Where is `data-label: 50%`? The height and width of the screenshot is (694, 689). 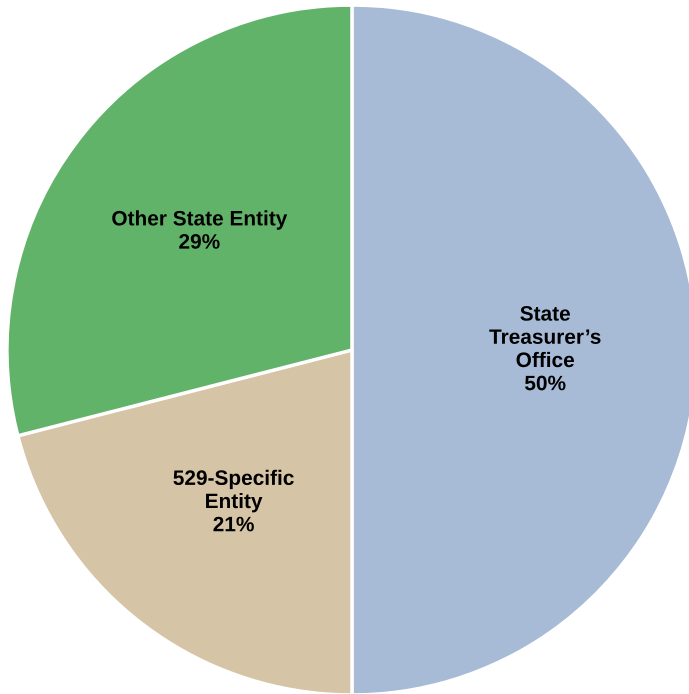
data-label: 50% is located at coordinates (545, 383).